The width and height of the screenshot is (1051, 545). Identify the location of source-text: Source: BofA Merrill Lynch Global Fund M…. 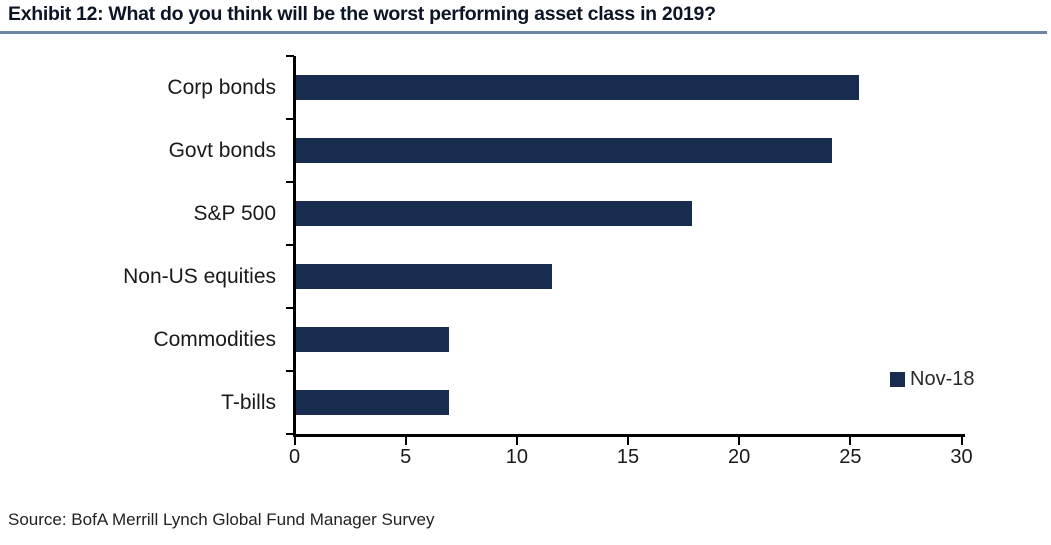
(221, 519).